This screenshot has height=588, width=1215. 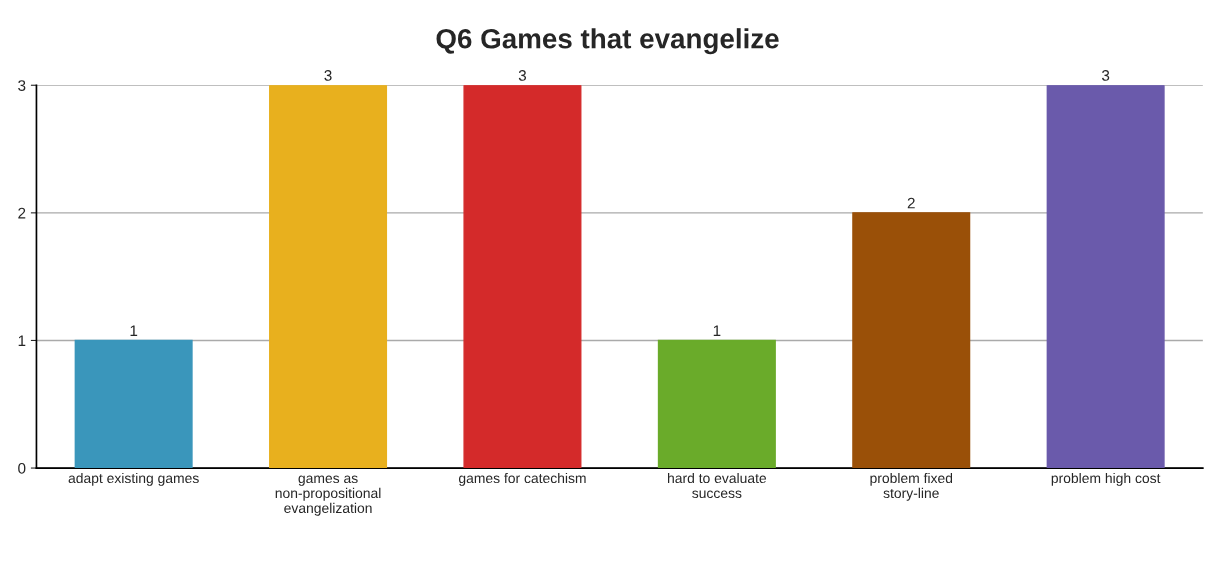 I want to click on data-label: 2, so click(x=911, y=203).